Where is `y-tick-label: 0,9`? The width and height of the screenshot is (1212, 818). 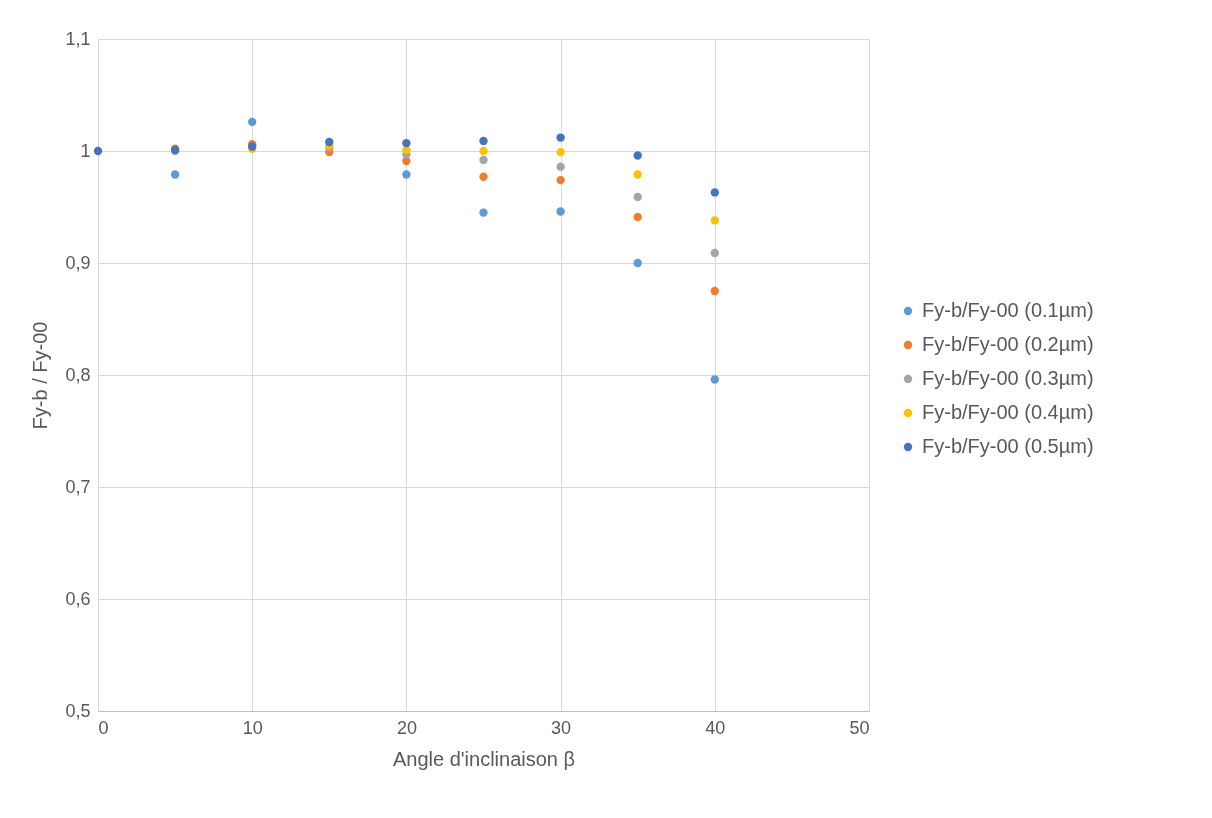 y-tick-label: 0,9 is located at coordinates (78, 262).